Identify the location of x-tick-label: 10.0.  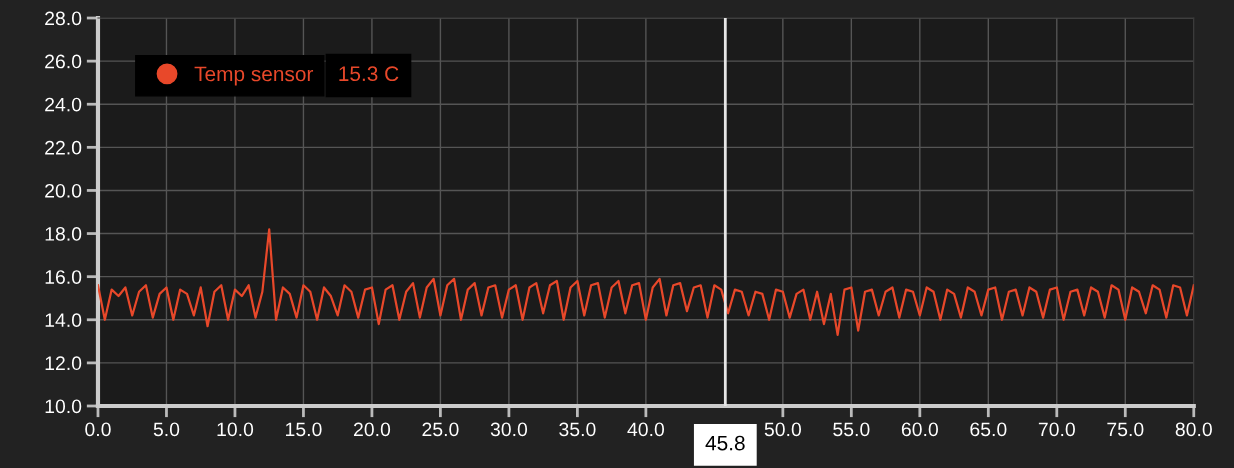
(235, 429).